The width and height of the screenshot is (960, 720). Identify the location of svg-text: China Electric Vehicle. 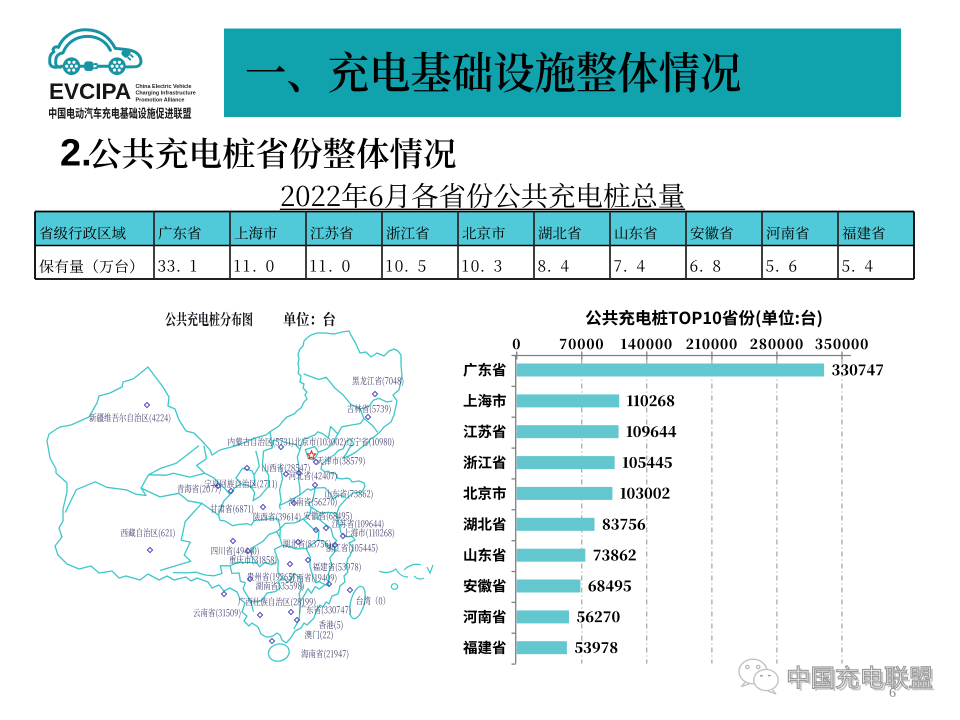
(164, 87).